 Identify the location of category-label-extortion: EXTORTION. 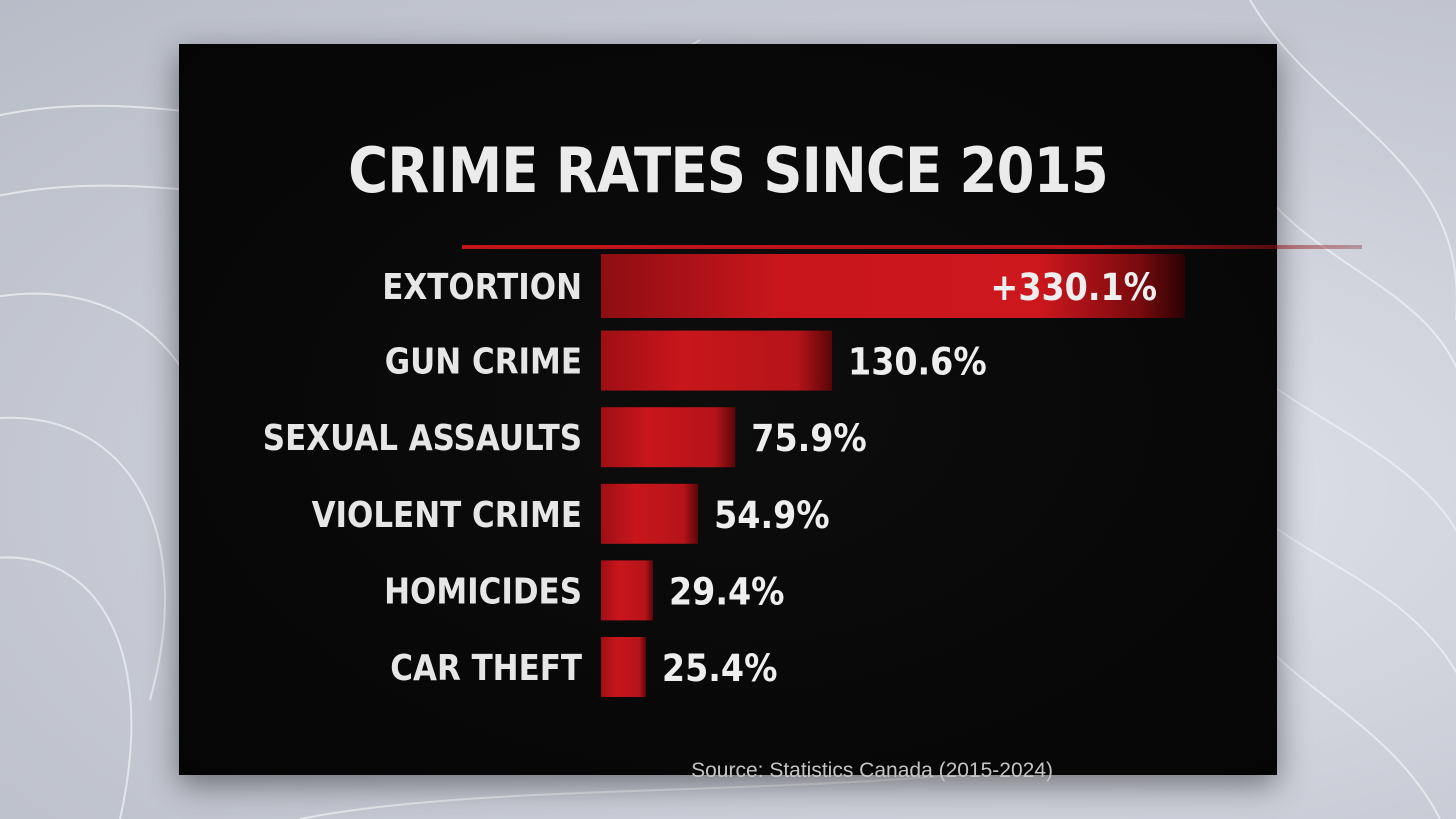
(482, 287).